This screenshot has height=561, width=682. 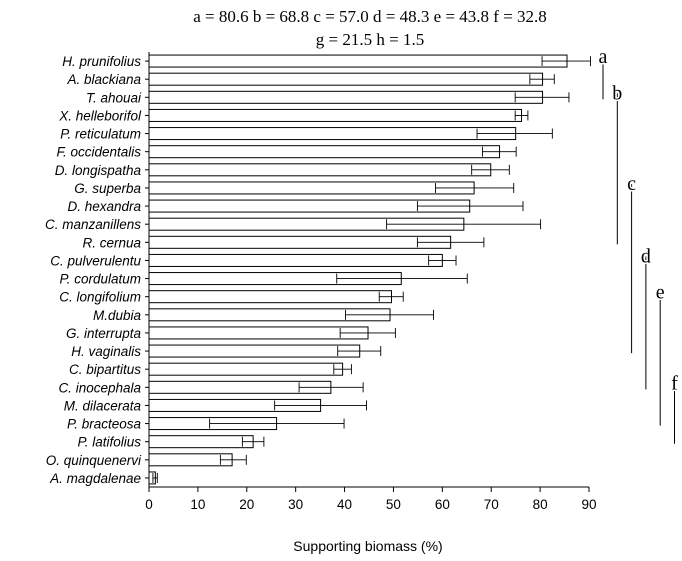 I want to click on category-label: M. dilacerata, so click(x=103, y=405).